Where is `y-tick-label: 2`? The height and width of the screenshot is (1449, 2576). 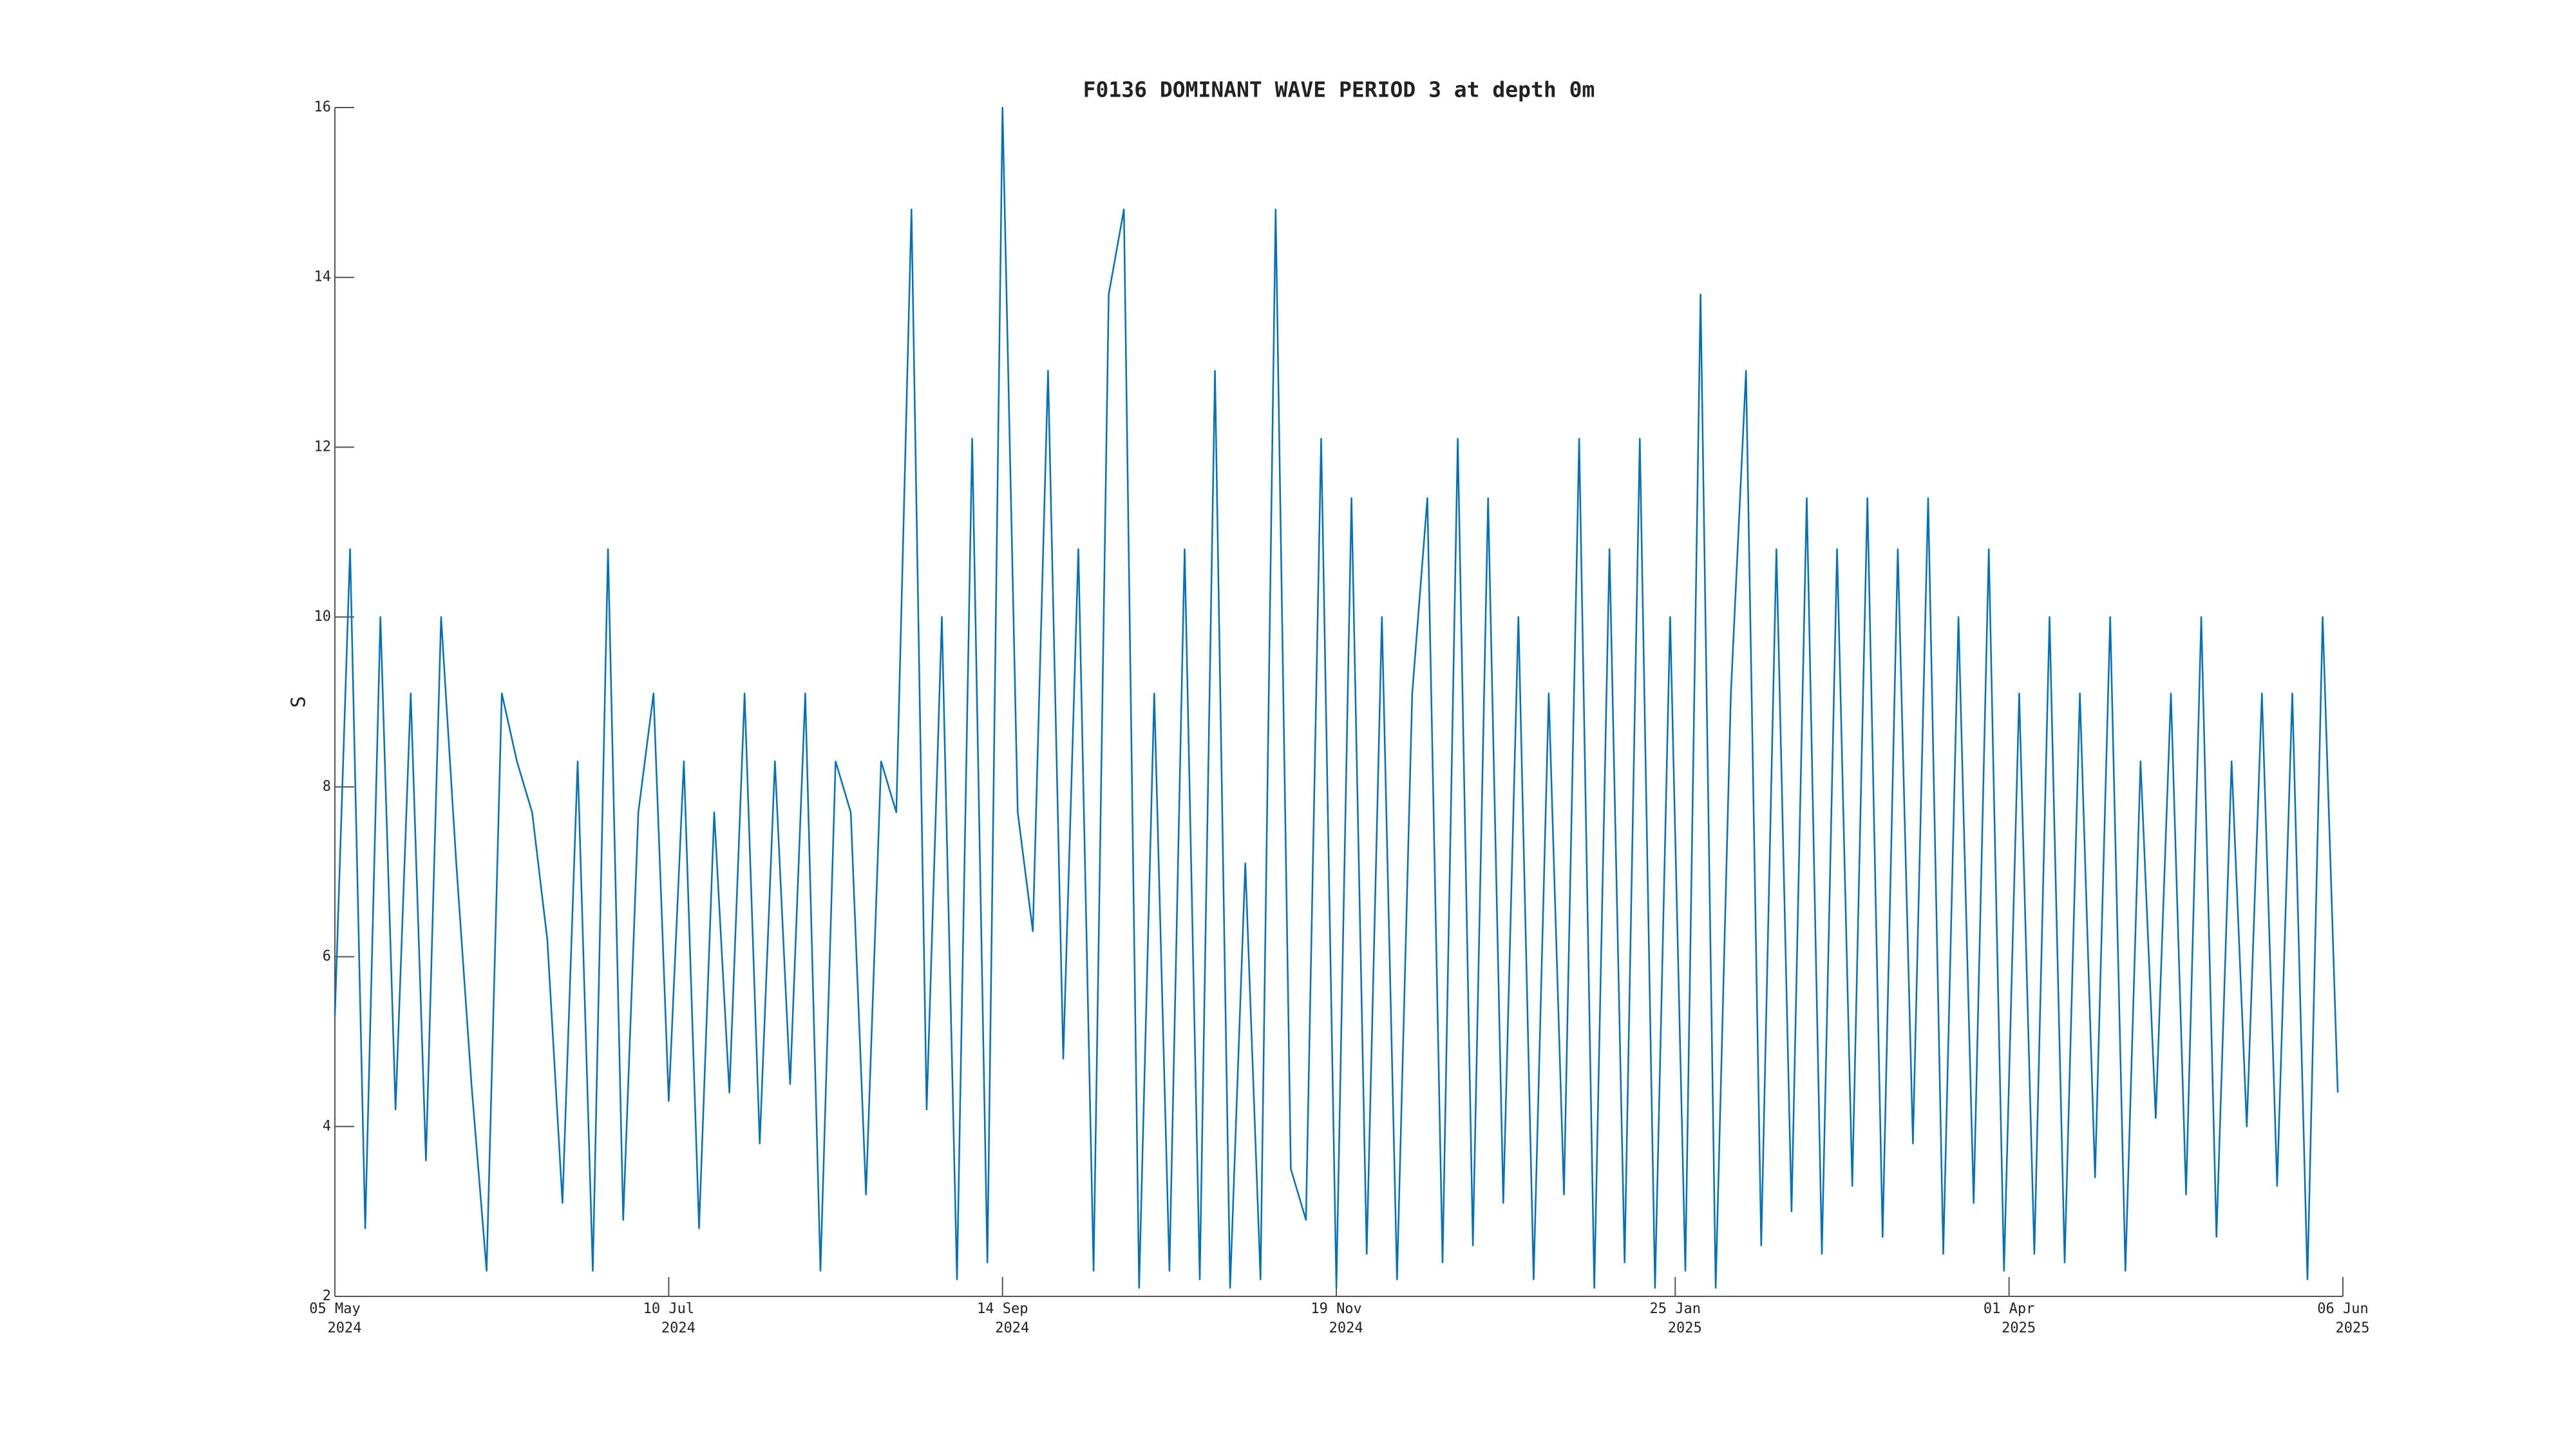 y-tick-label: 2 is located at coordinates (327, 1296).